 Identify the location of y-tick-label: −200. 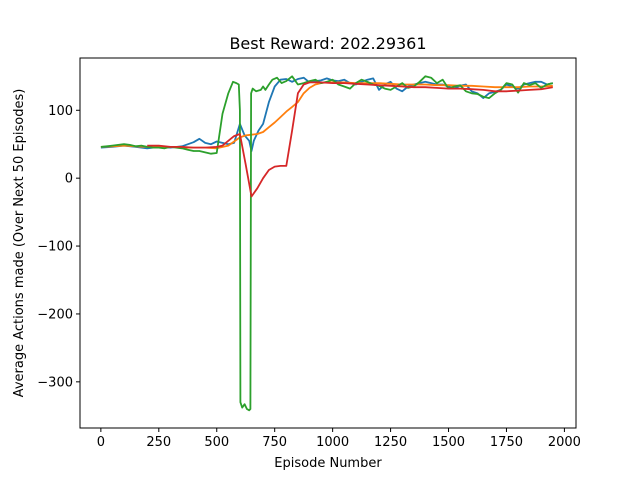
(55, 314).